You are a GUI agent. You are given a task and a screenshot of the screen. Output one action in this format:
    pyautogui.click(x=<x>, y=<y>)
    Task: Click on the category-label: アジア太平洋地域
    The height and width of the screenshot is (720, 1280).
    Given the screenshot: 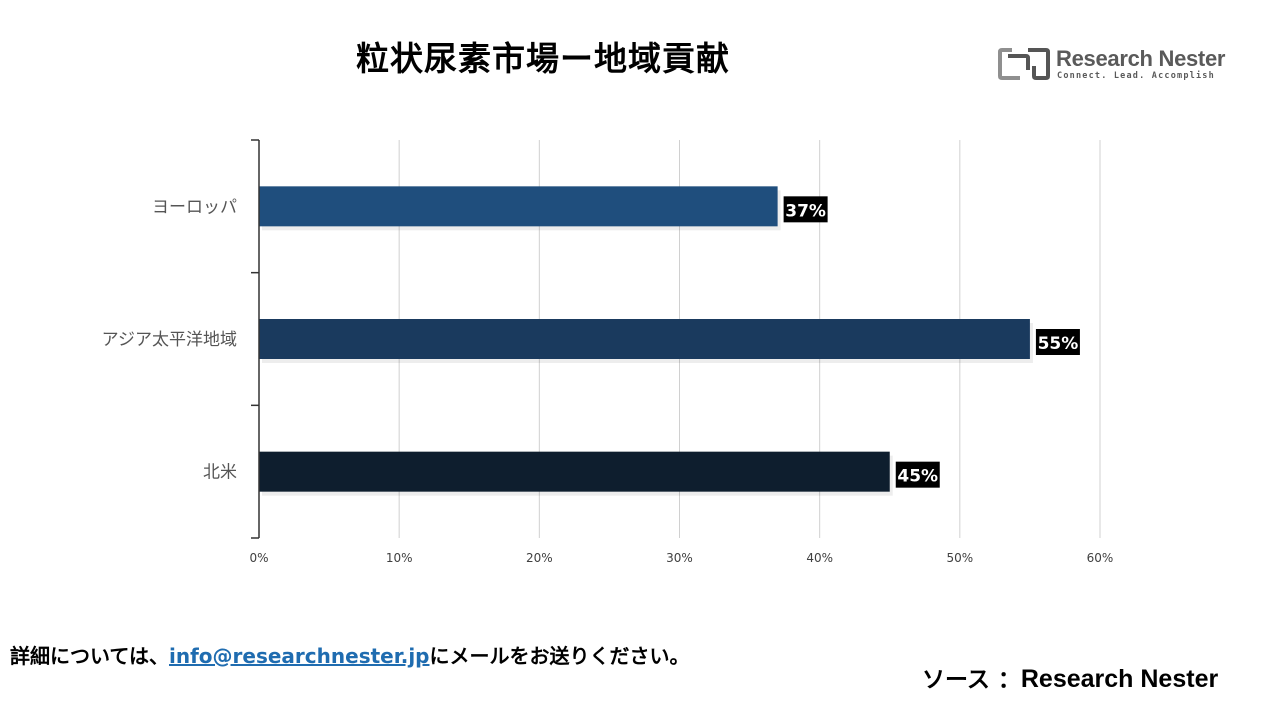 What is the action you would take?
    pyautogui.click(x=169, y=340)
    